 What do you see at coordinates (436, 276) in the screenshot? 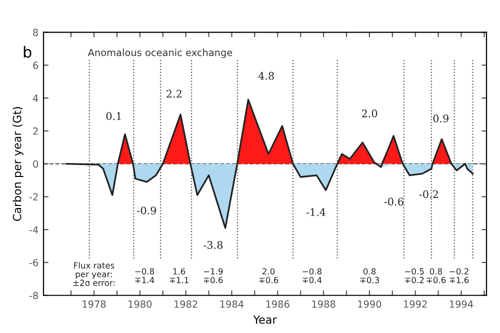
I see `annotation: 0.8 ∓0.6` at bounding box center [436, 276].